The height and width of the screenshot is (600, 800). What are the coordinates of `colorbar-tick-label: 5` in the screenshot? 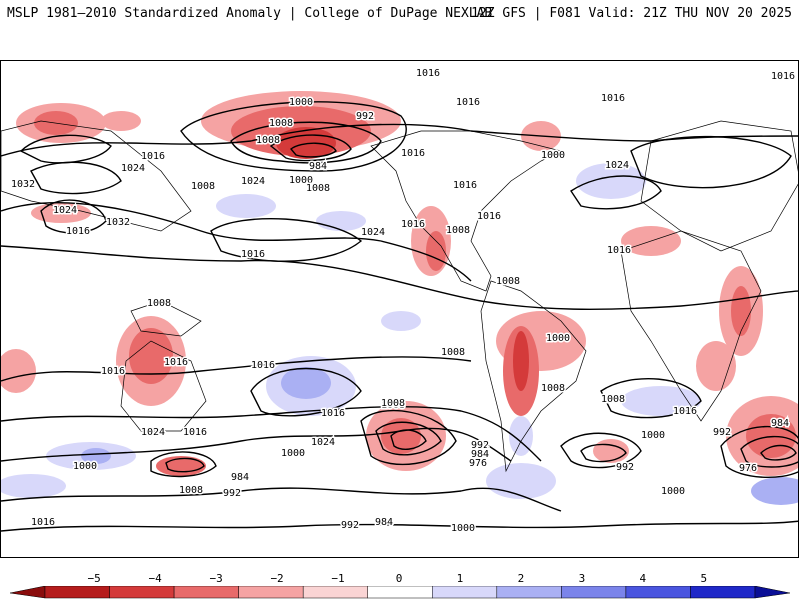 It's located at (704, 578).